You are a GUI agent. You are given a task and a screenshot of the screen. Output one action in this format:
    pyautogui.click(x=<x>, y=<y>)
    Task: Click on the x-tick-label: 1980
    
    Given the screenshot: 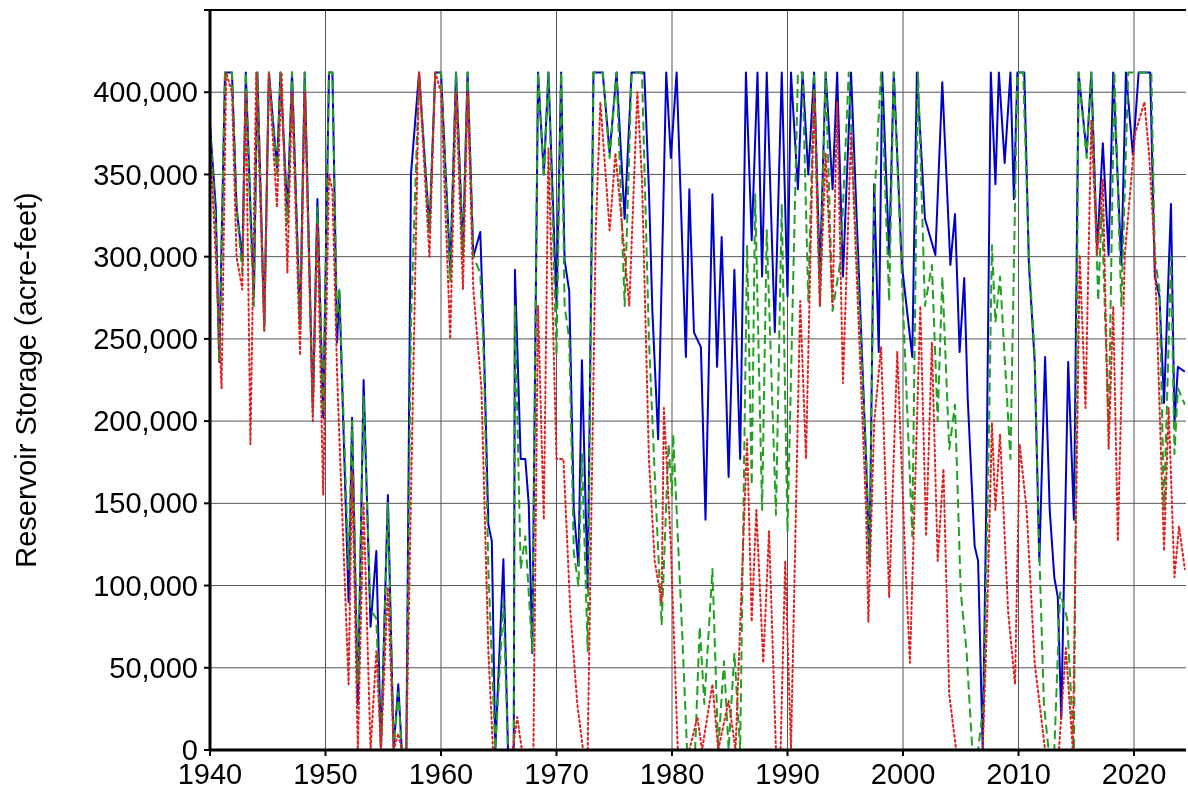 What is the action you would take?
    pyautogui.click(x=672, y=774)
    